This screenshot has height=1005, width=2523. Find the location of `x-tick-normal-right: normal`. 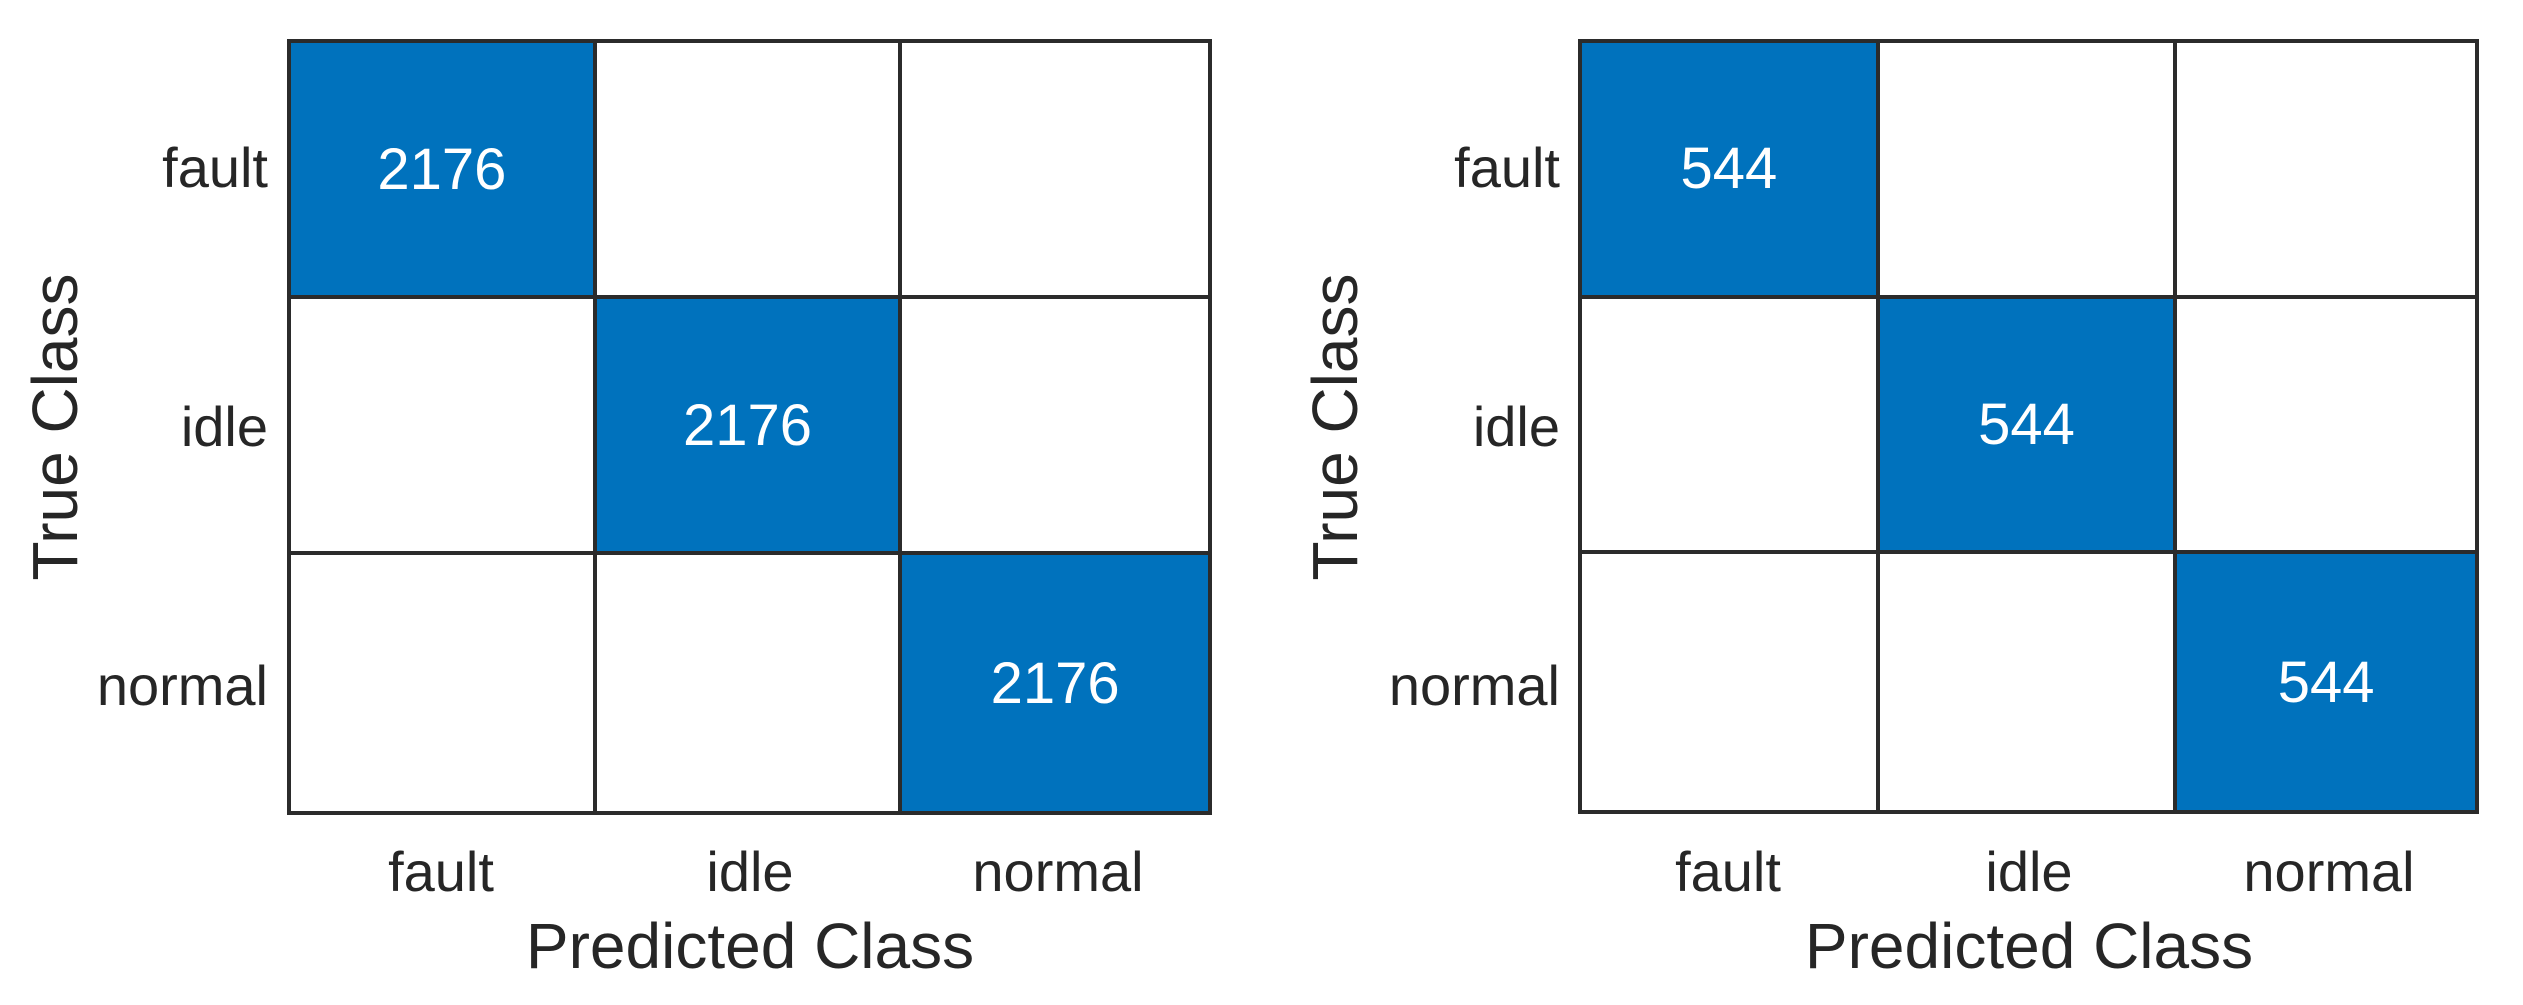

x-tick-normal-right: normal is located at coordinates (2329, 871).